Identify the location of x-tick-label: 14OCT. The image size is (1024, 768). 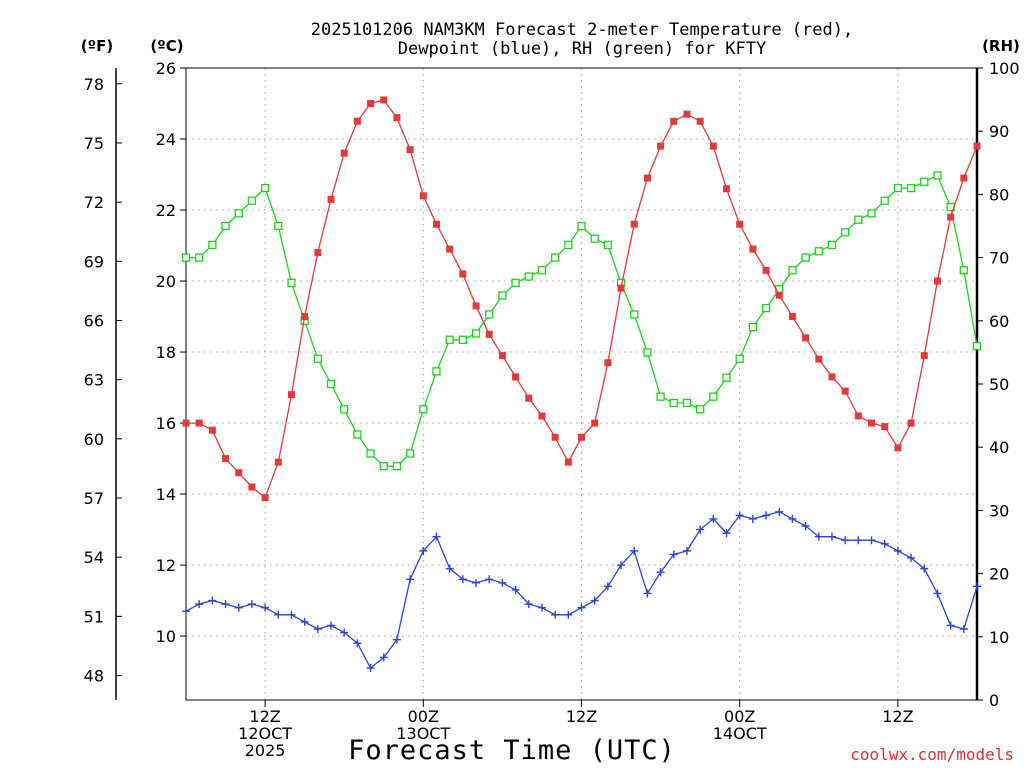
(740, 733).